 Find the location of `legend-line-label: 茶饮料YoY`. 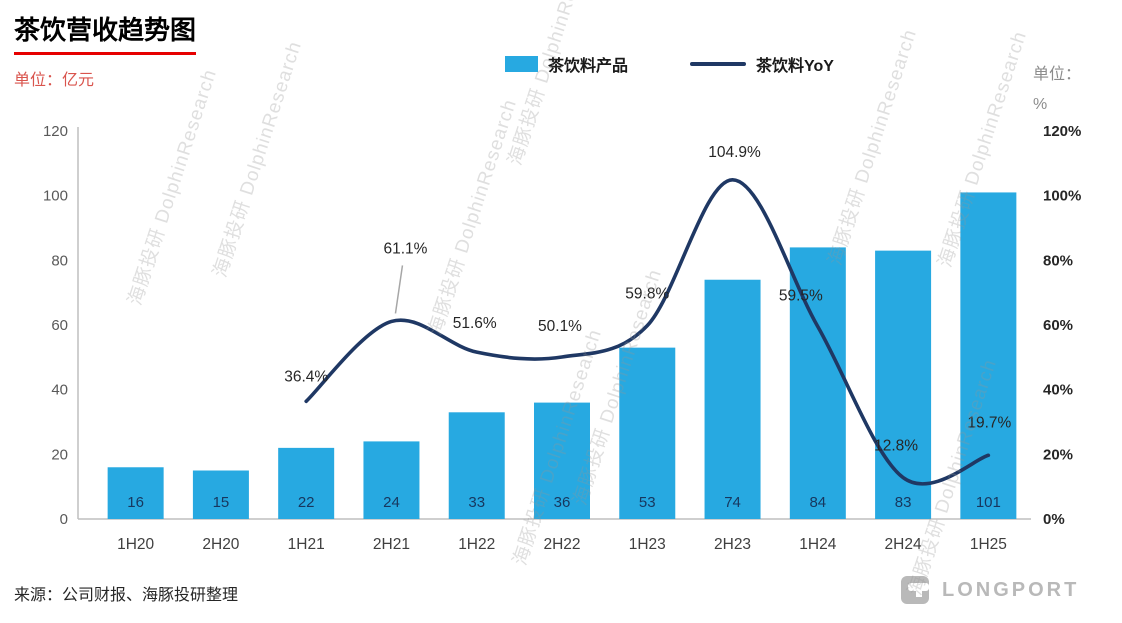

legend-line-label: 茶饮料YoY is located at coordinates (795, 66).